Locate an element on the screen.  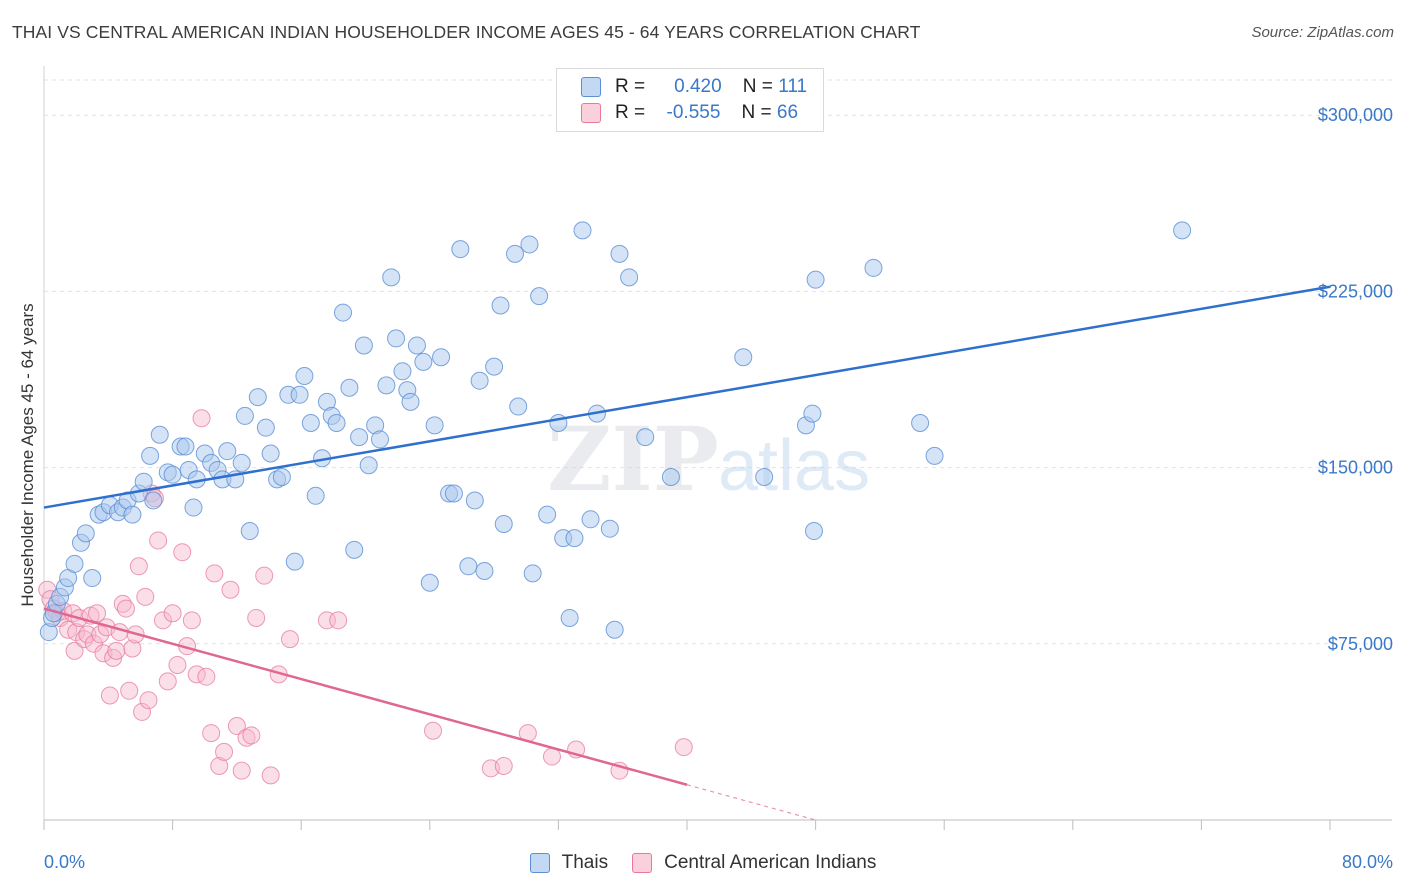
legend-row-cai: R = -0.555 N = 66 is located at coordinates (689, 113).